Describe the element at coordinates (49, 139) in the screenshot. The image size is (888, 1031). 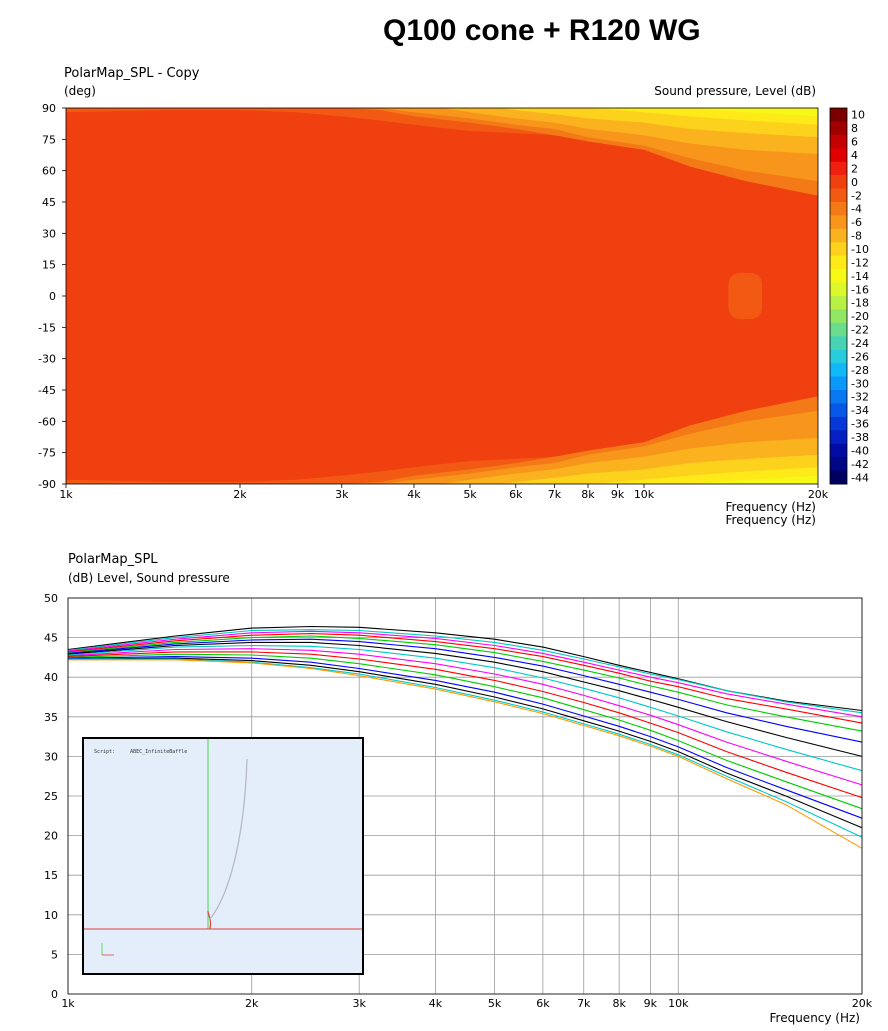
I see `heatmap-y-tick-label: 75` at that location.